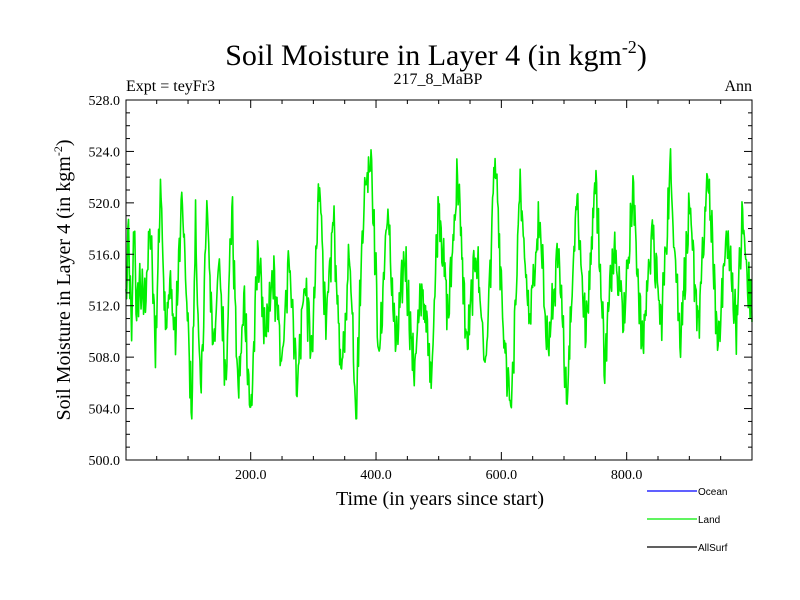  Describe the element at coordinates (440, 499) in the screenshot. I see `x-axis-label: Time (in years since start)` at that location.